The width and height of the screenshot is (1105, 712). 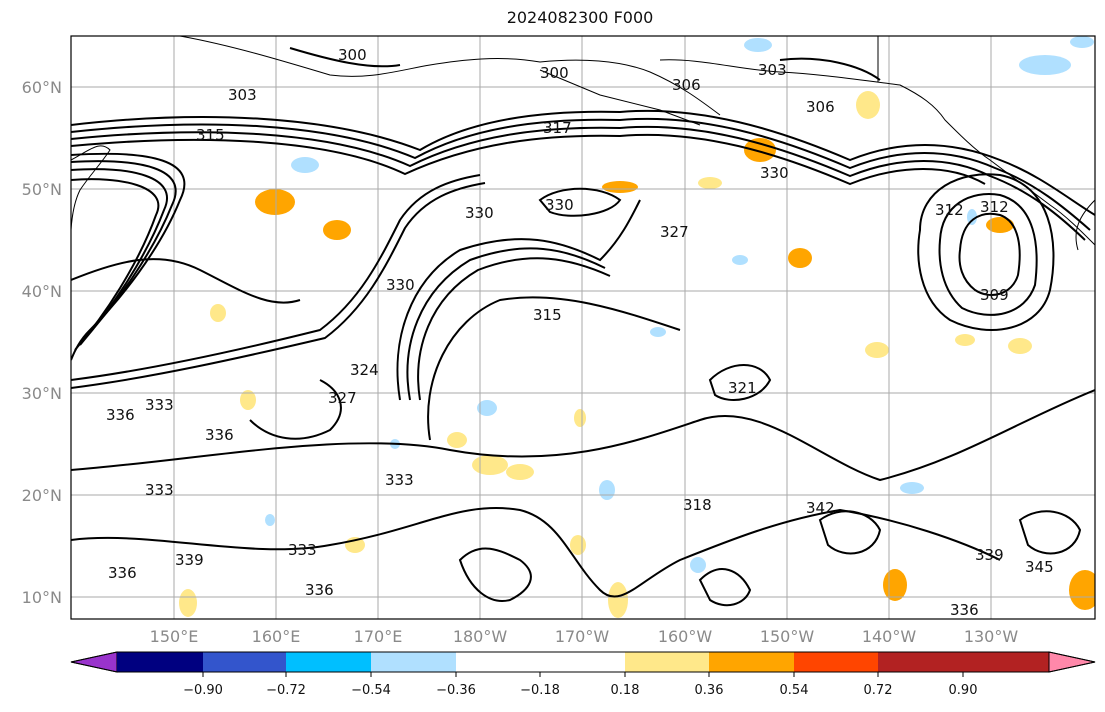 What do you see at coordinates (878, 690) in the screenshot?
I see `colorbar-tick-label: 0.72` at bounding box center [878, 690].